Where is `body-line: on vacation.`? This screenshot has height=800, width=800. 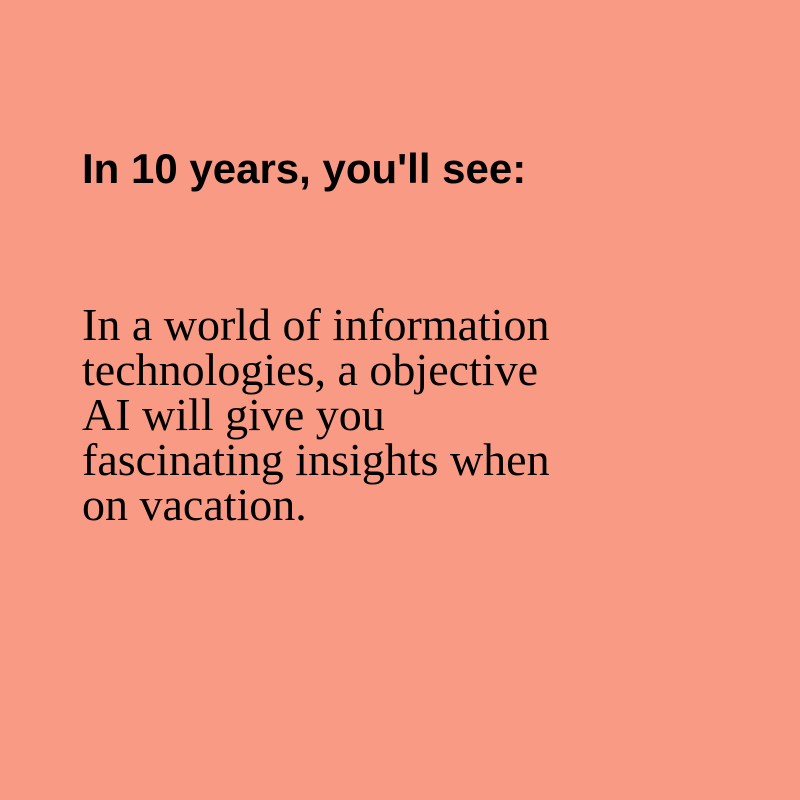 body-line: on vacation. is located at coordinates (194, 504).